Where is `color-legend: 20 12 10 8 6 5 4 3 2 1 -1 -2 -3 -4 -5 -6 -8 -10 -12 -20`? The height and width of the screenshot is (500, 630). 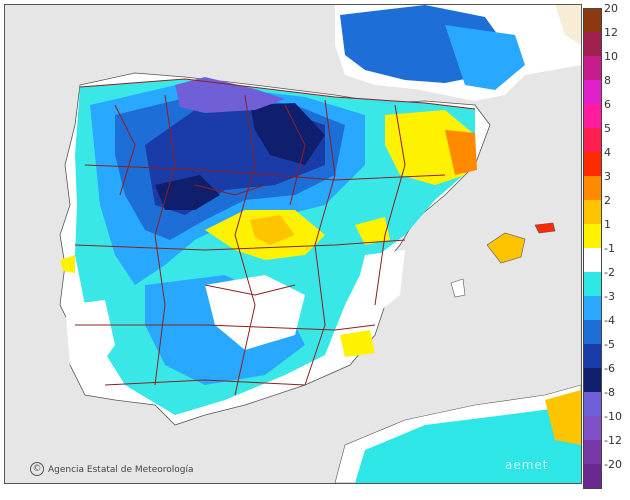 color-legend: 20 12 10 8 6 5 4 3 2 1 -1 -2 -3 -4 -5 -6 -8 -10 -12 -20 is located at coordinates (606, 245).